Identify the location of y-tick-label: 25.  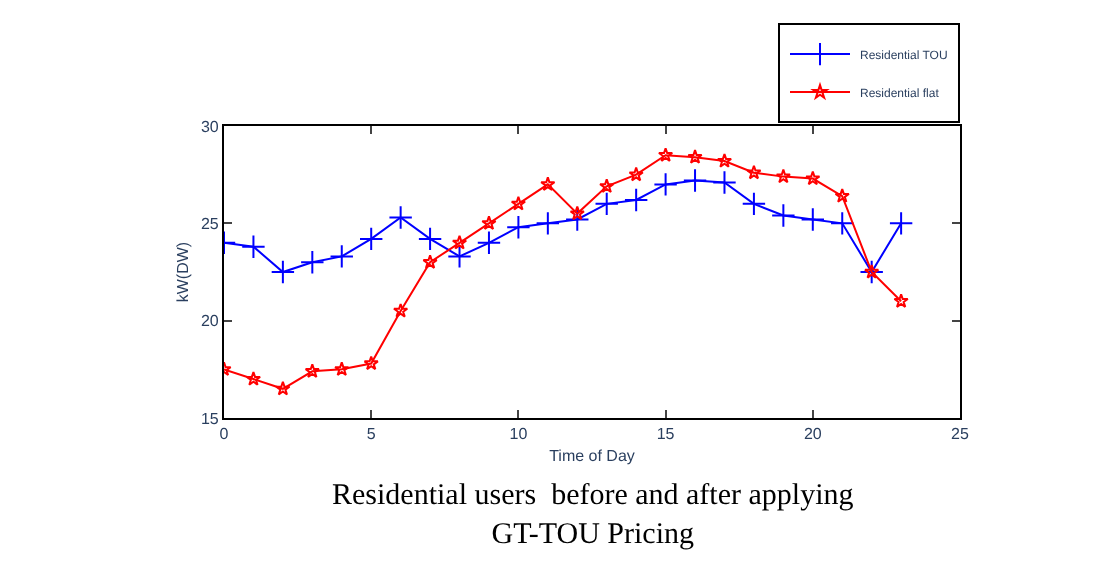
(210, 223).